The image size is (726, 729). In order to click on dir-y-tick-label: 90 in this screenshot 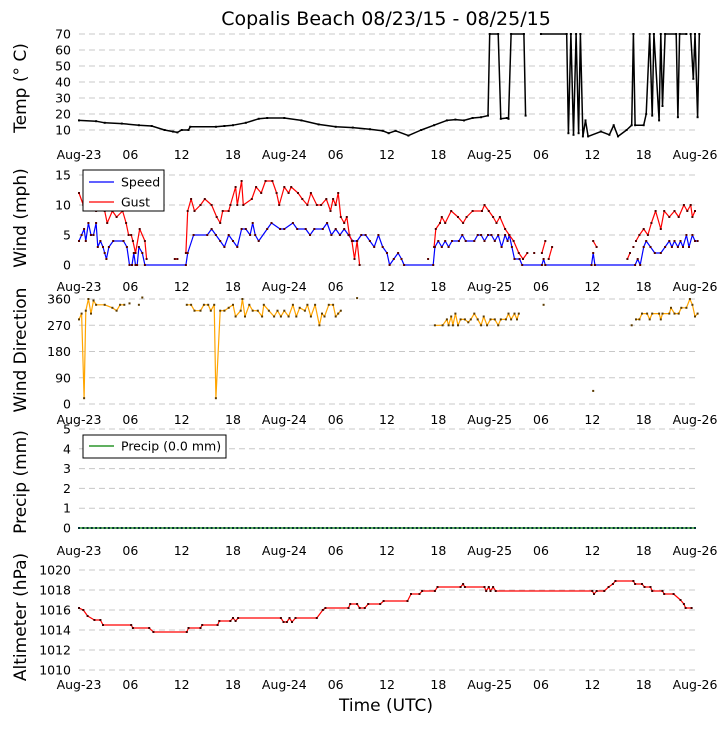, I will do `click(63, 377)`.